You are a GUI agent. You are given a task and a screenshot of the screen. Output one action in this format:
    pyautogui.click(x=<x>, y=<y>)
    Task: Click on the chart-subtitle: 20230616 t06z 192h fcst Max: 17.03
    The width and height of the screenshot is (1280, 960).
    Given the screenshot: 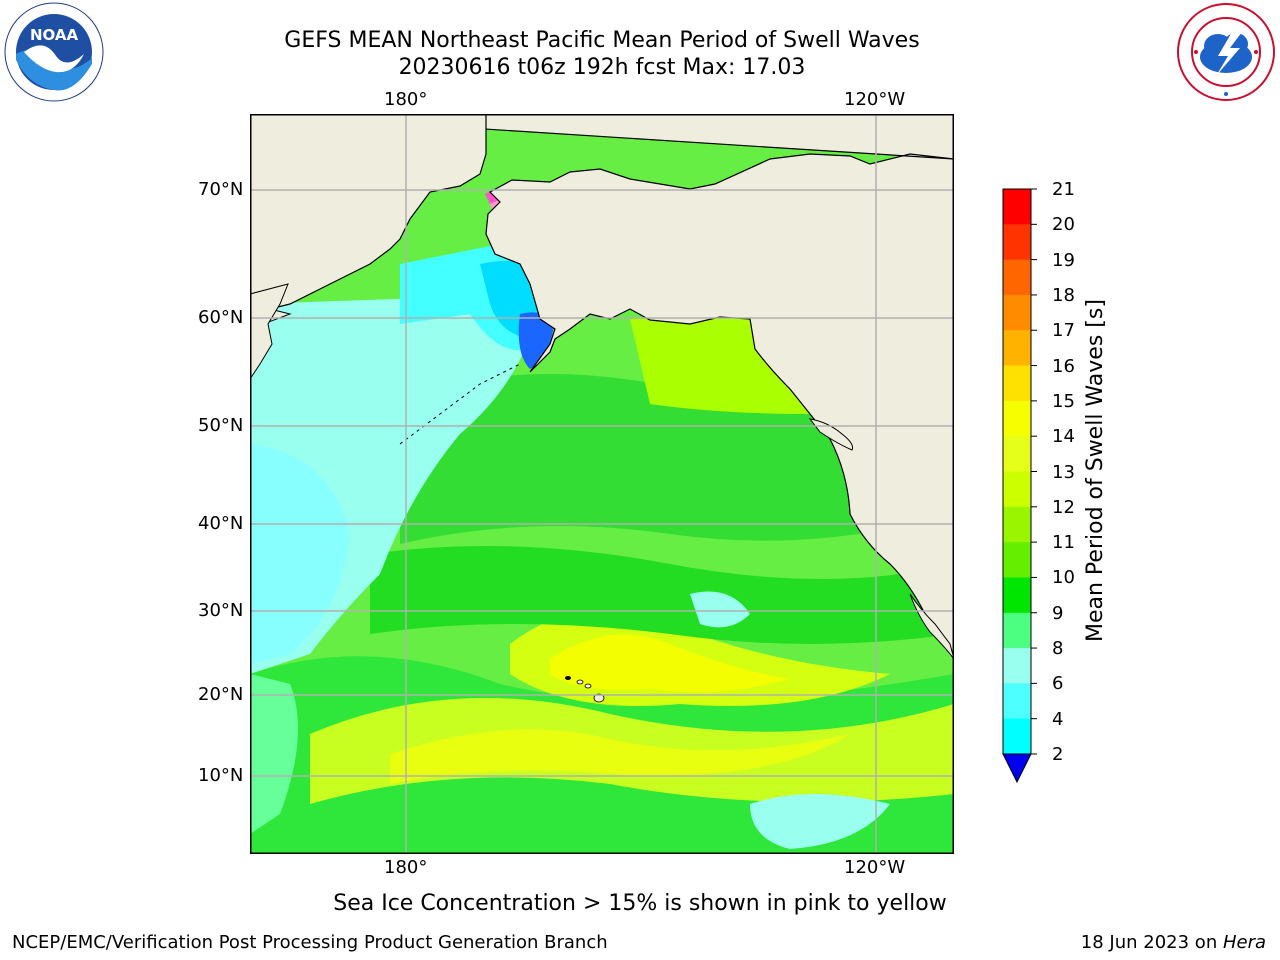 What is the action you would take?
    pyautogui.click(x=602, y=67)
    